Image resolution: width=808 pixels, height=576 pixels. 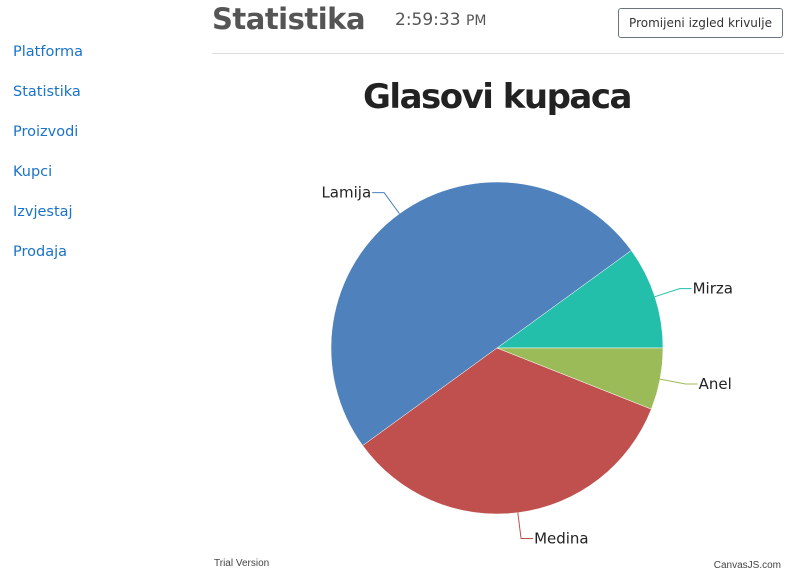 What do you see at coordinates (386, 203) in the screenshot?
I see `connector-lamija` at bounding box center [386, 203].